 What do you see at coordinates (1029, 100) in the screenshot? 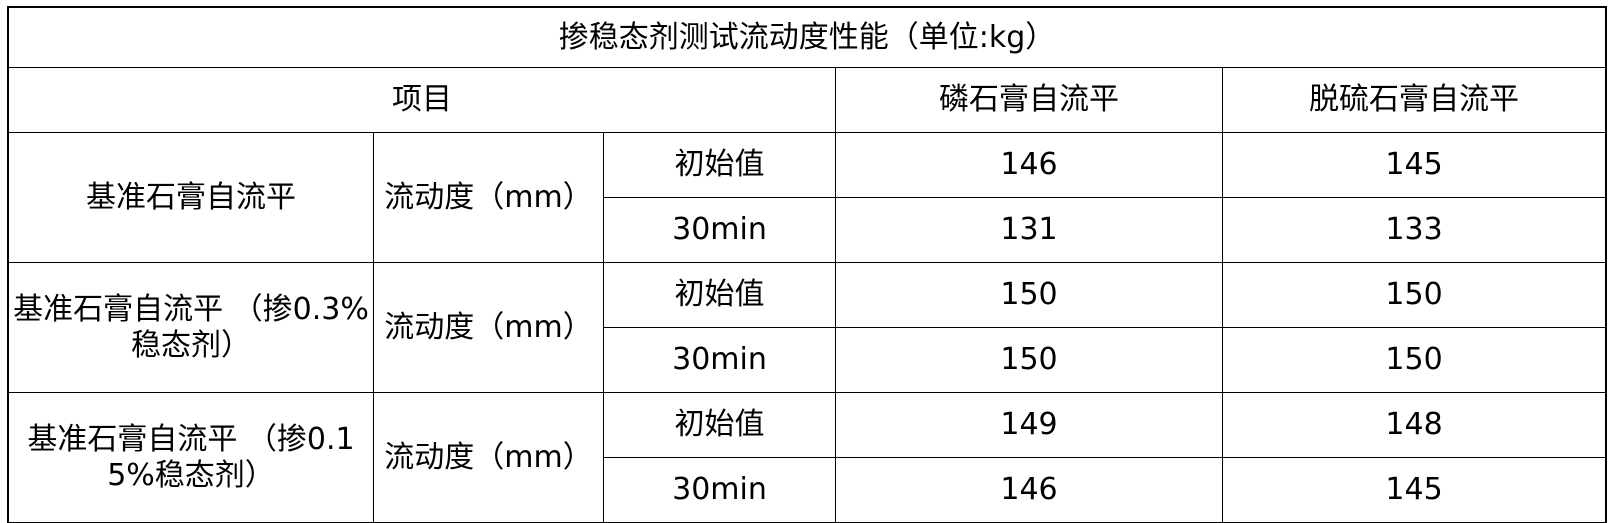
I see `header-phosphogypsum: 磷石膏自流平` at bounding box center [1029, 100].